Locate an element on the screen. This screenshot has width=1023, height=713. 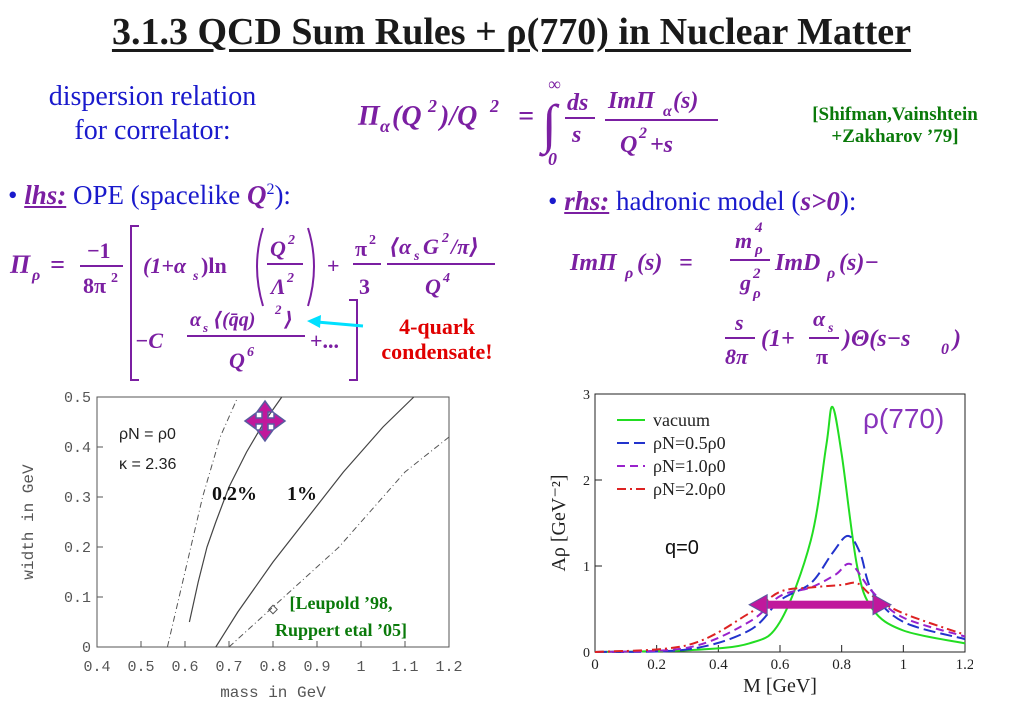
lhs-bullet: • lhs: OPE (spacelike Q2): is located at coordinates (149, 195).